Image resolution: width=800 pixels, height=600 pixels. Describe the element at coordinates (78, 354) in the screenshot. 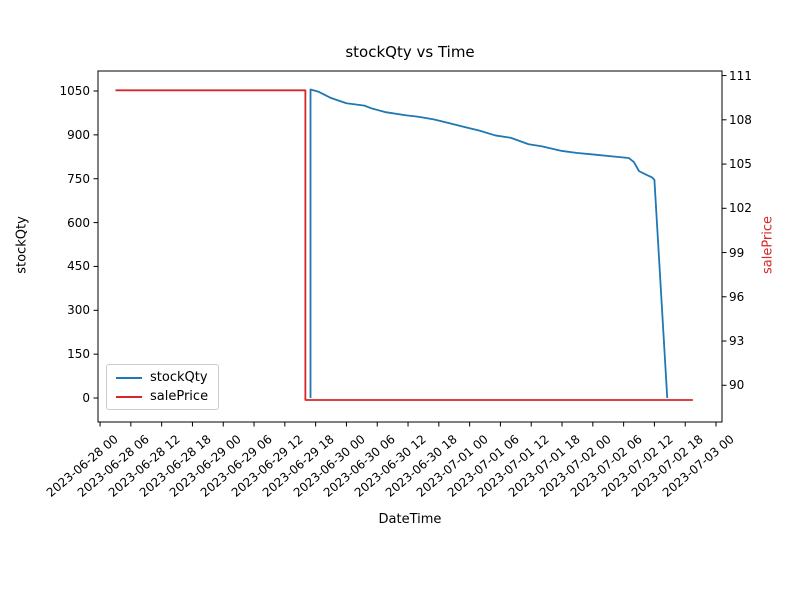

I see `y-tick-label-left: 150` at that location.